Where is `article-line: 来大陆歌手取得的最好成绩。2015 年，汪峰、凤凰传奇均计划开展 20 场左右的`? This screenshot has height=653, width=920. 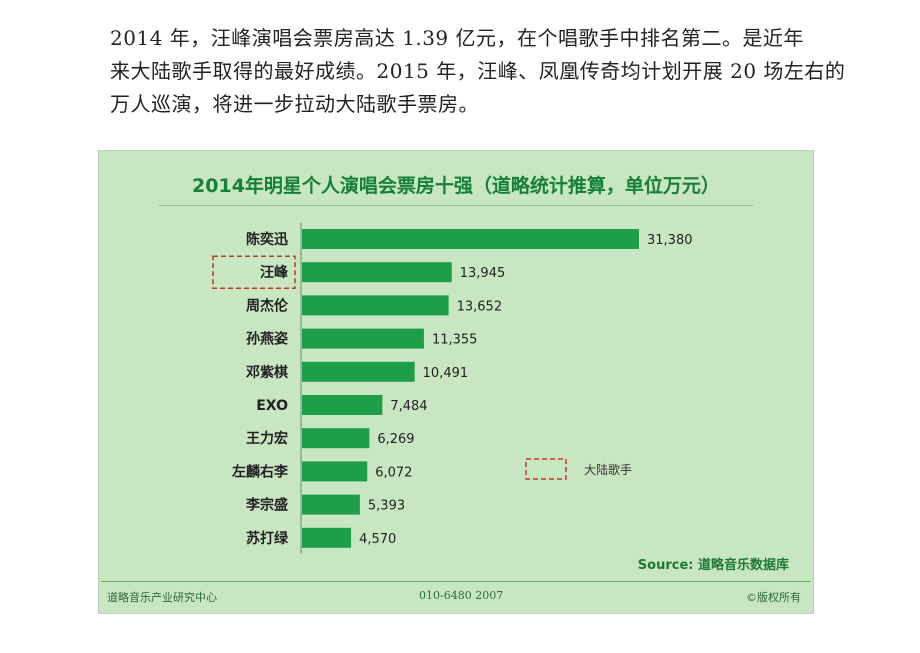 article-line: 来大陆歌手取得的最好成绩。2015 年，汪峰、凤凰传奇均计划开展 20 场左右的 is located at coordinates (478, 71).